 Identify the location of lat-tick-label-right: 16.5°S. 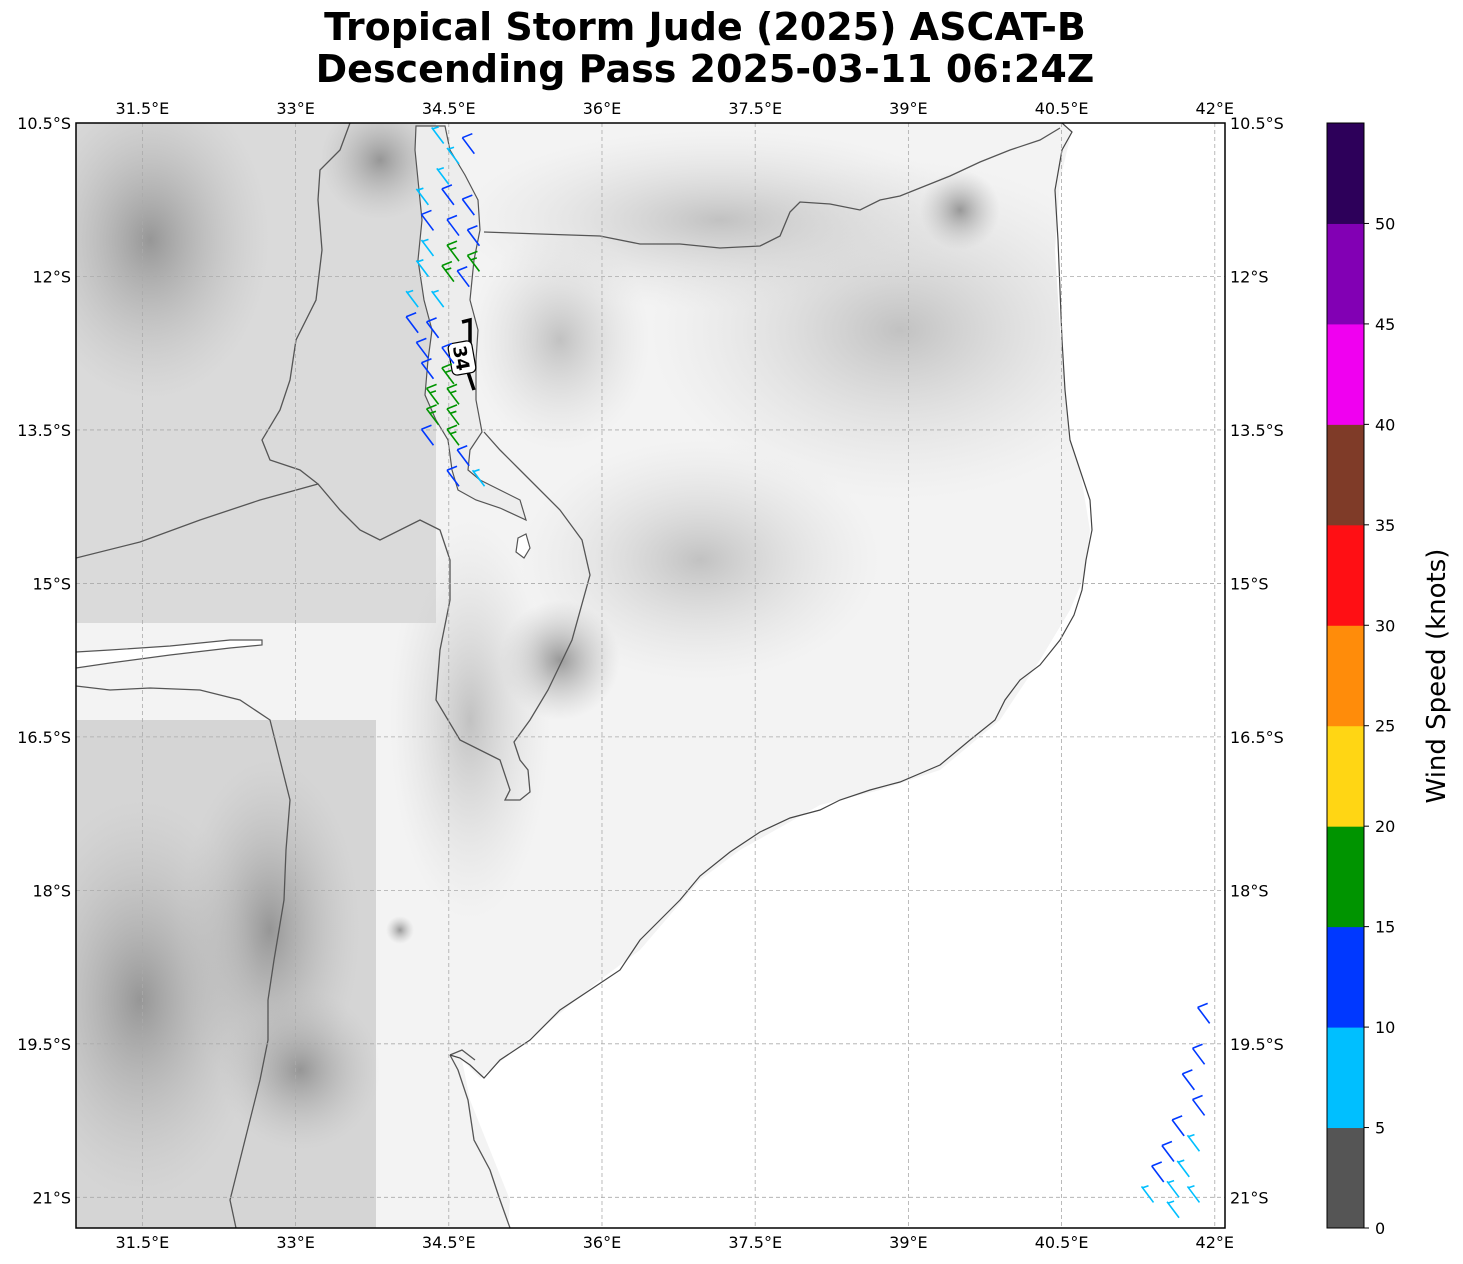
(1257, 737).